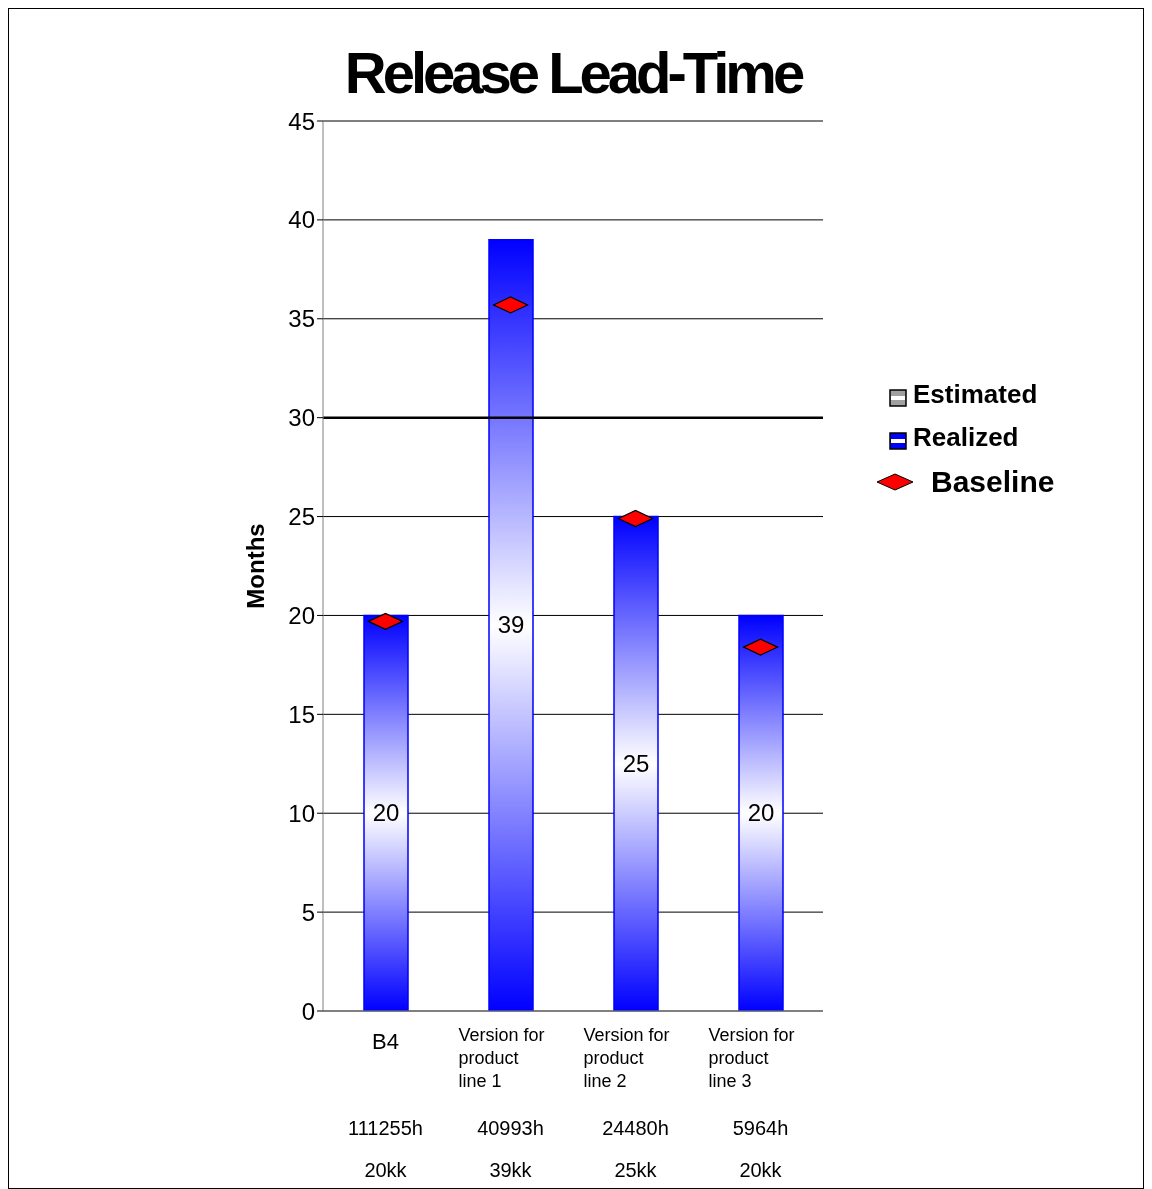  What do you see at coordinates (301, 319) in the screenshot?
I see `y-tick-label: 35` at bounding box center [301, 319].